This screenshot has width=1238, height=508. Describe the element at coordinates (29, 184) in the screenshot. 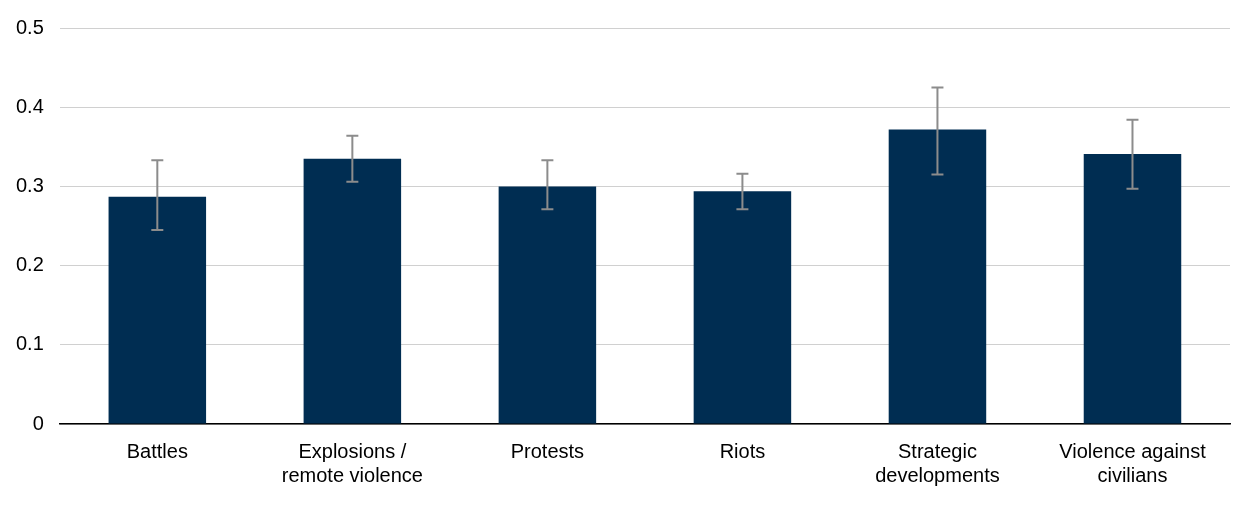

I see `y-tick-label: 0.3` at that location.